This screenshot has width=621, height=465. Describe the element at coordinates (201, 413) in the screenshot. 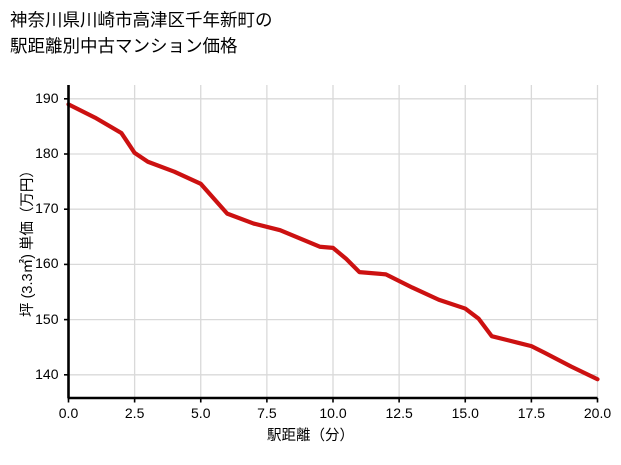

I see `x-tick-label: 5.0` at that location.